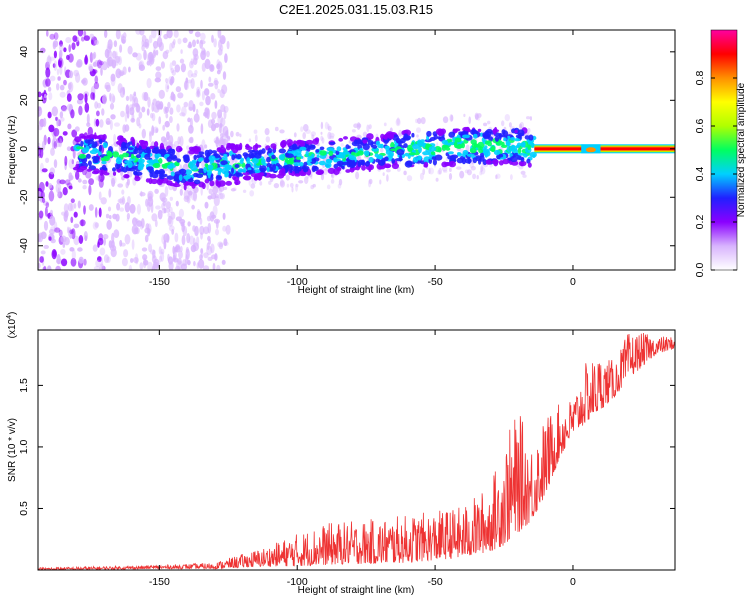 This screenshot has width=750, height=600. I want to click on spectrogram-y-axis-label: Frequency (Hz), so click(12, 150).